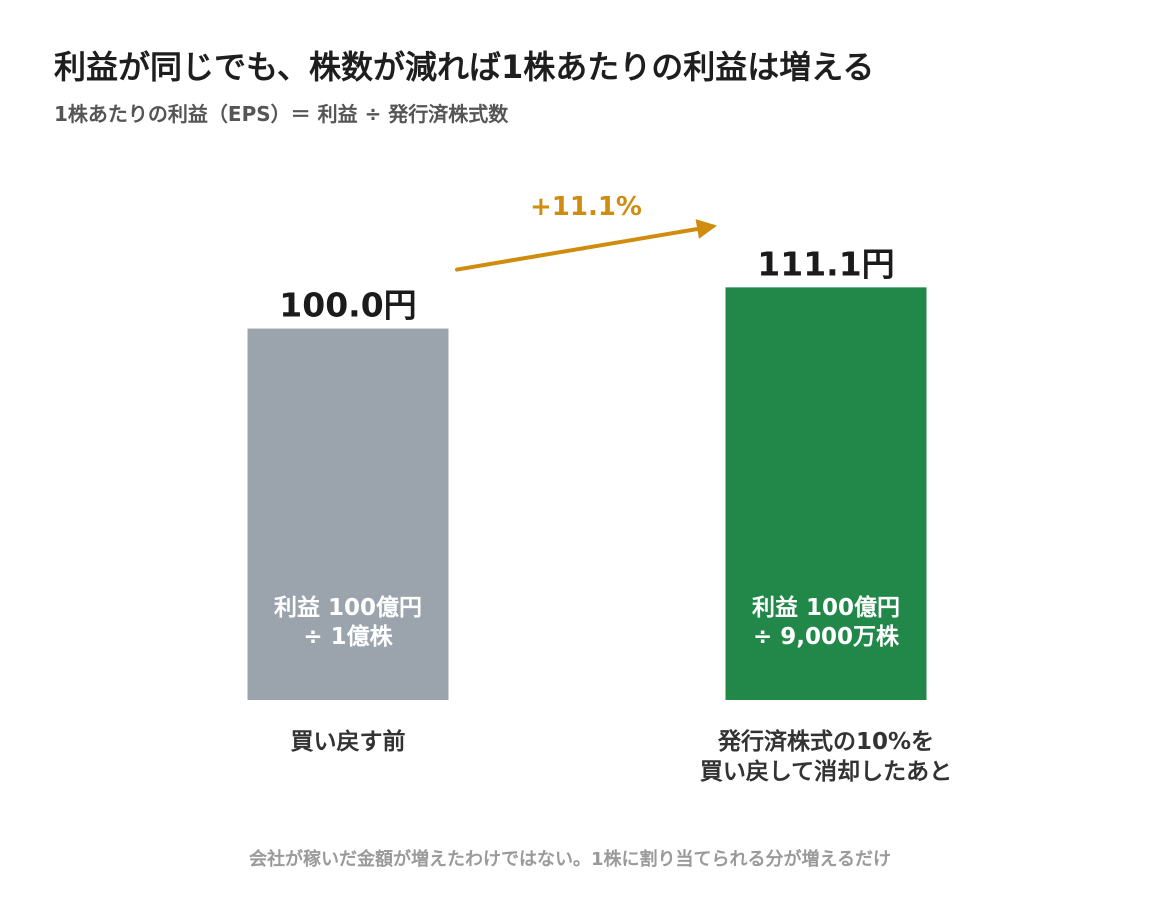 This screenshot has height=922, width=1174. What do you see at coordinates (825, 263) in the screenshot?
I see `bar-value-label-2: 111.1円` at bounding box center [825, 263].